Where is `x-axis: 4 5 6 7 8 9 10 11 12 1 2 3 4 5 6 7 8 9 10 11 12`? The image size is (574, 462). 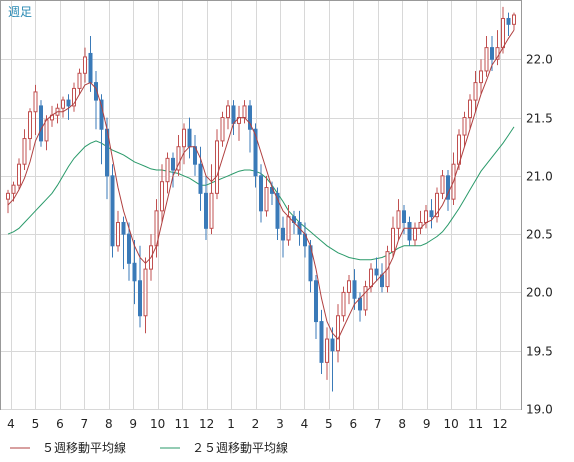 x-axis: 4 5 6 7 8 9 10 11 12 1 2 3 4 5 6 7 8 9 10 11 12 is located at coordinates (257, 424).